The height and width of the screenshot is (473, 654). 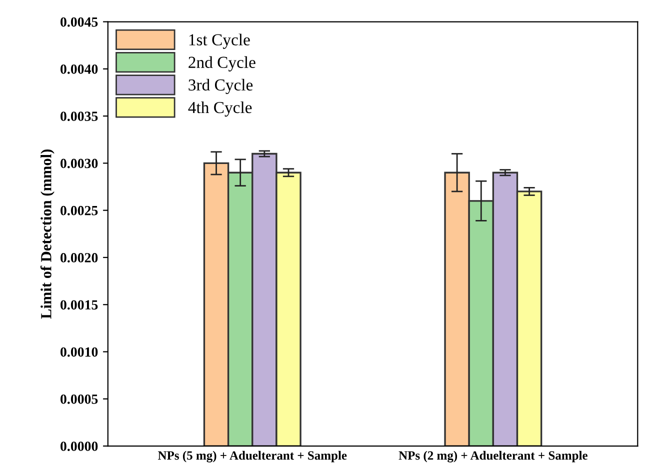 What do you see at coordinates (252, 456) in the screenshot?
I see `x-tick-label: NPs (5 mg) + Aduelterant + Sample` at bounding box center [252, 456].